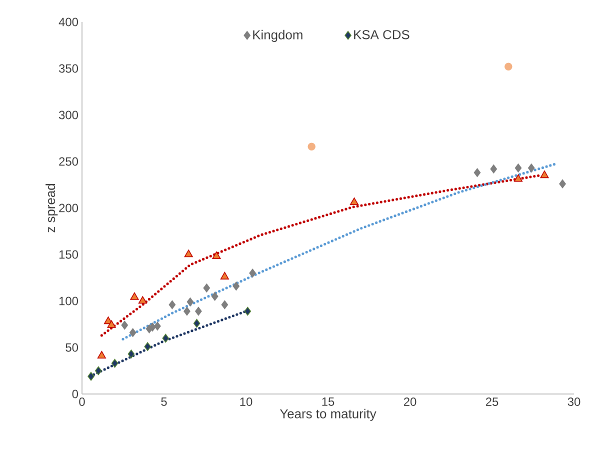 This screenshot has width=592, height=457. Describe the element at coordinates (382, 35) in the screenshot. I see `legend-label: KSA CDS` at that location.